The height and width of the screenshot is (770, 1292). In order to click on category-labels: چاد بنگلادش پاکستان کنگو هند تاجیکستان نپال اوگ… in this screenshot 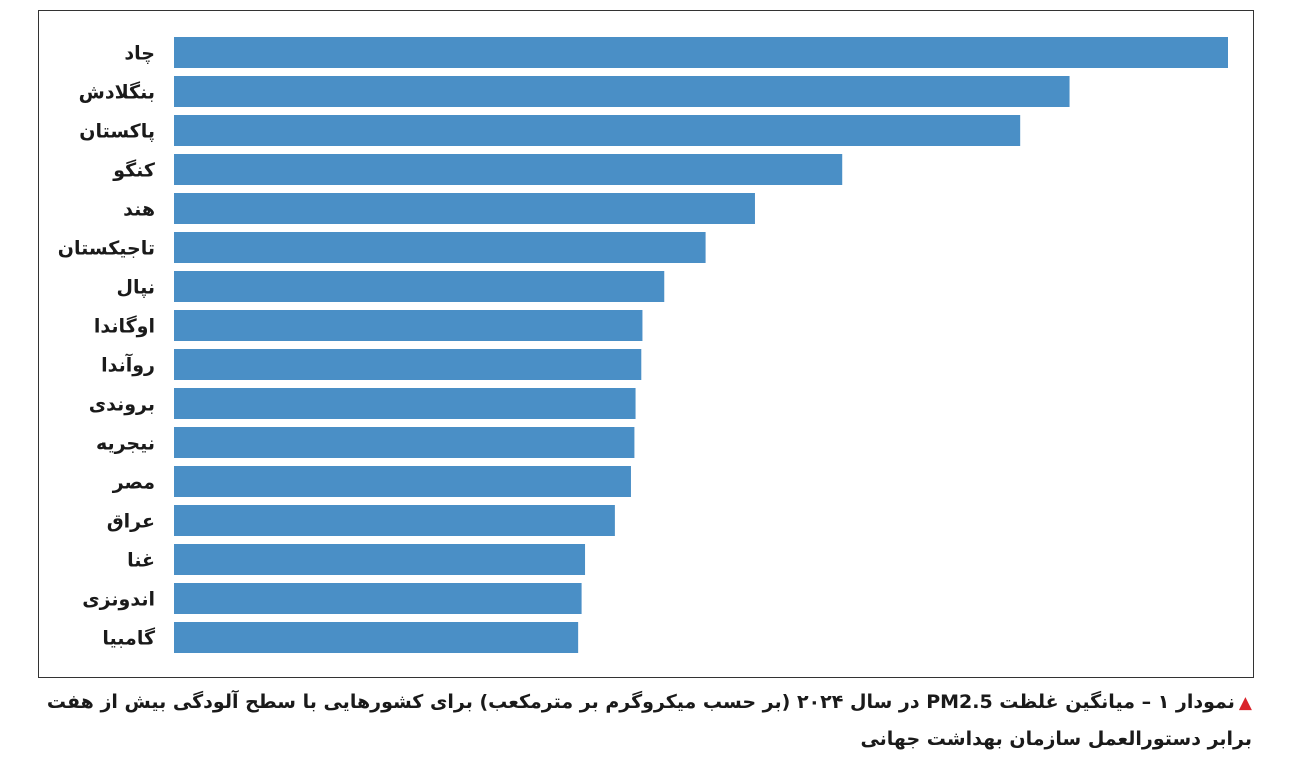, I will do `click(107, 346)`.